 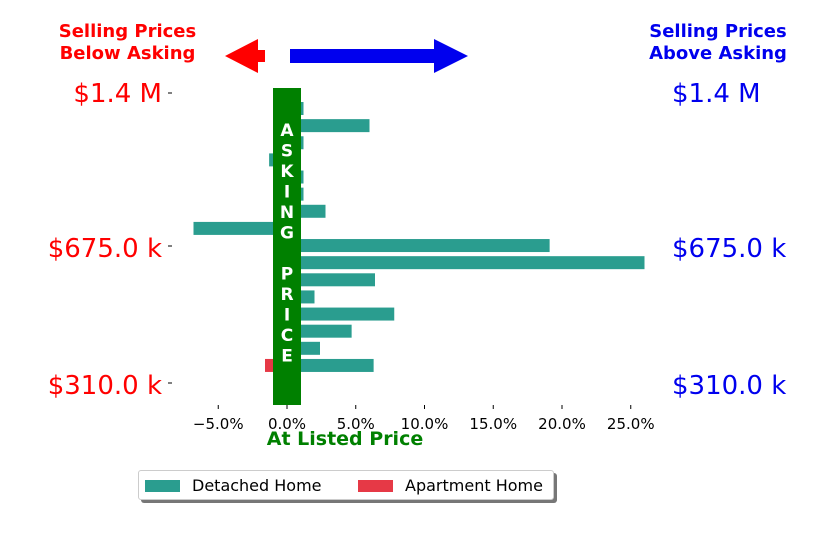 I want to click on band-letter-6: G, so click(x=287, y=234).